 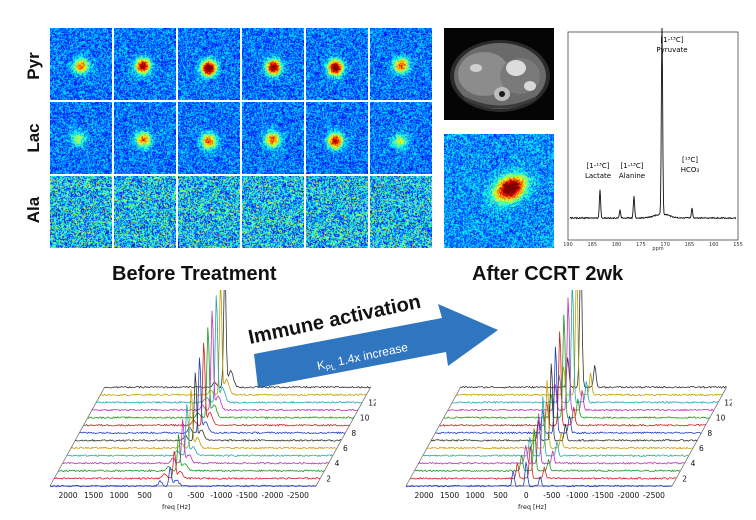 What do you see at coordinates (194, 274) in the screenshot?
I see `before-treatment-title: Before Treatment` at bounding box center [194, 274].